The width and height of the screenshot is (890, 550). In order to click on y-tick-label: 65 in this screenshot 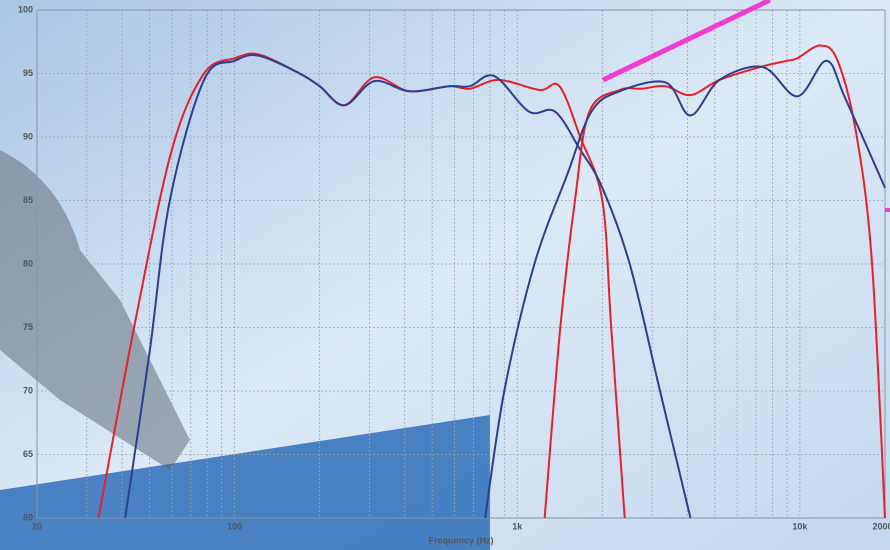, I will do `click(28, 454)`.